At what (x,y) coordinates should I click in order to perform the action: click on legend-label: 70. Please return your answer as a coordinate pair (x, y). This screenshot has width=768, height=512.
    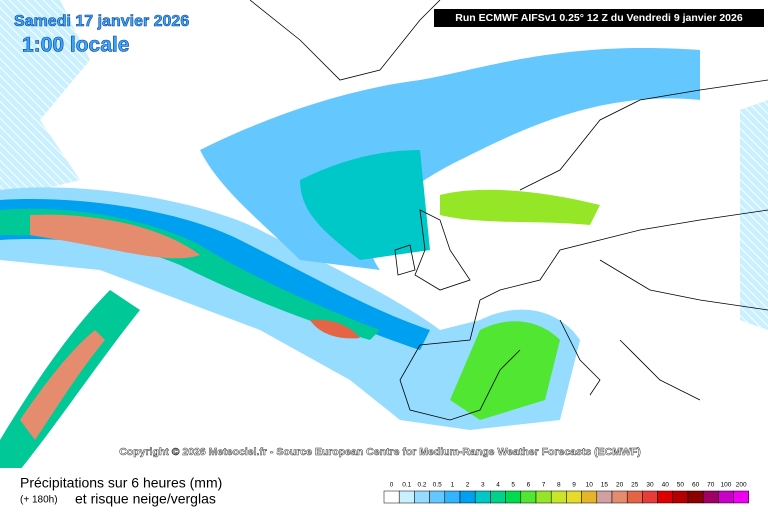
    Looking at the image, I should click on (711, 485).